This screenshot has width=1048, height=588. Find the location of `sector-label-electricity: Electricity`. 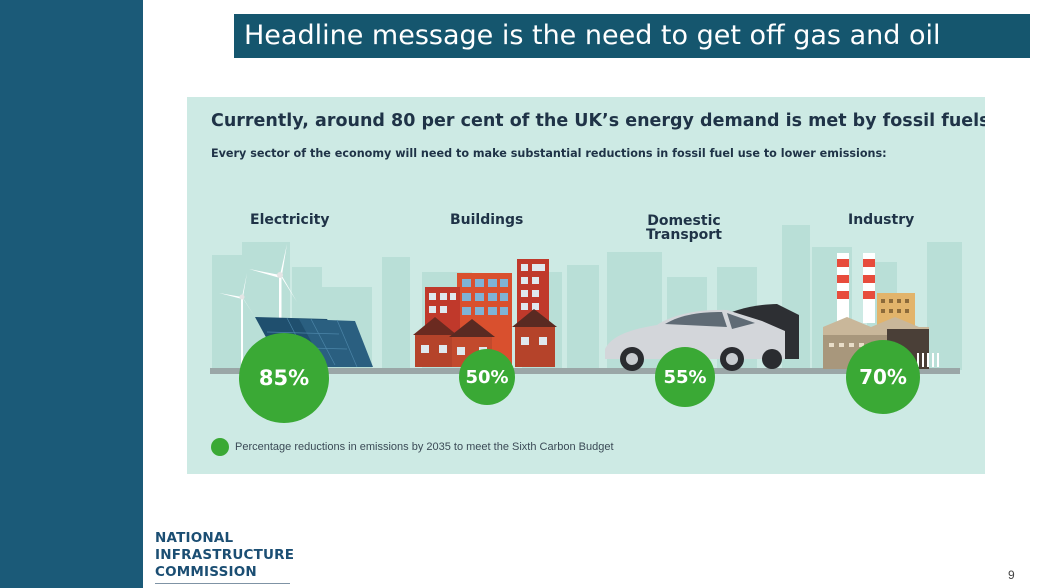

sector-label-electricity: Electricity is located at coordinates (290, 220).